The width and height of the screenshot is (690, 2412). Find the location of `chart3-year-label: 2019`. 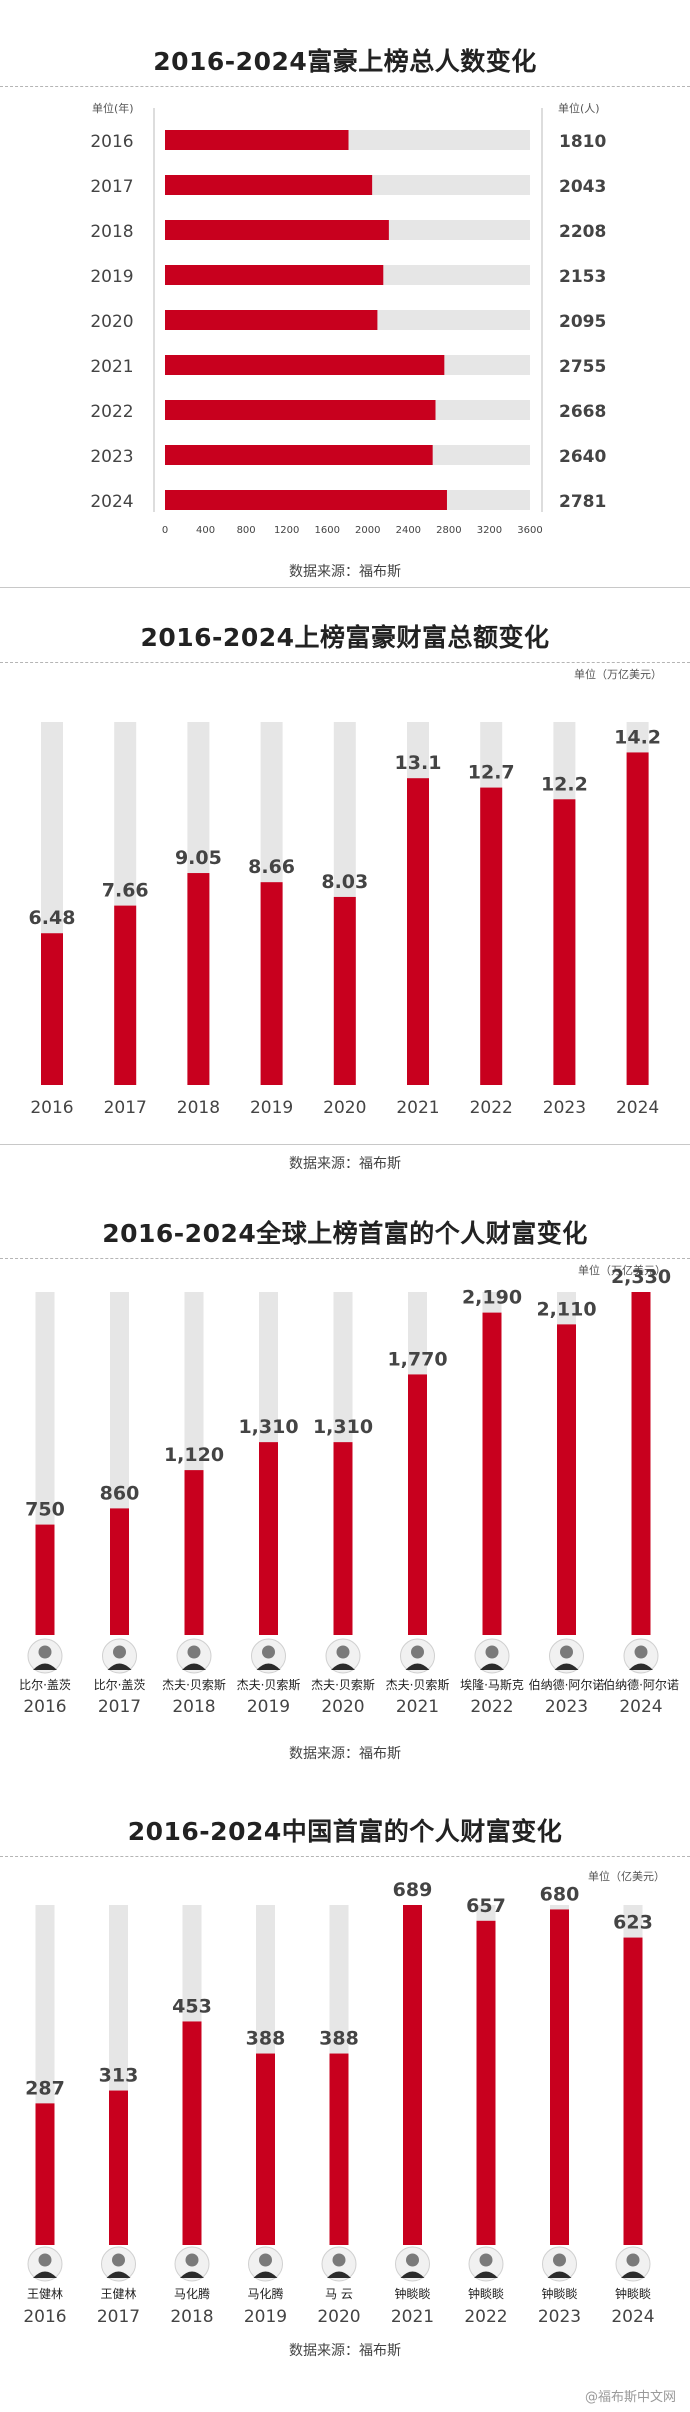

chart3-year-label: 2019 is located at coordinates (268, 1707).